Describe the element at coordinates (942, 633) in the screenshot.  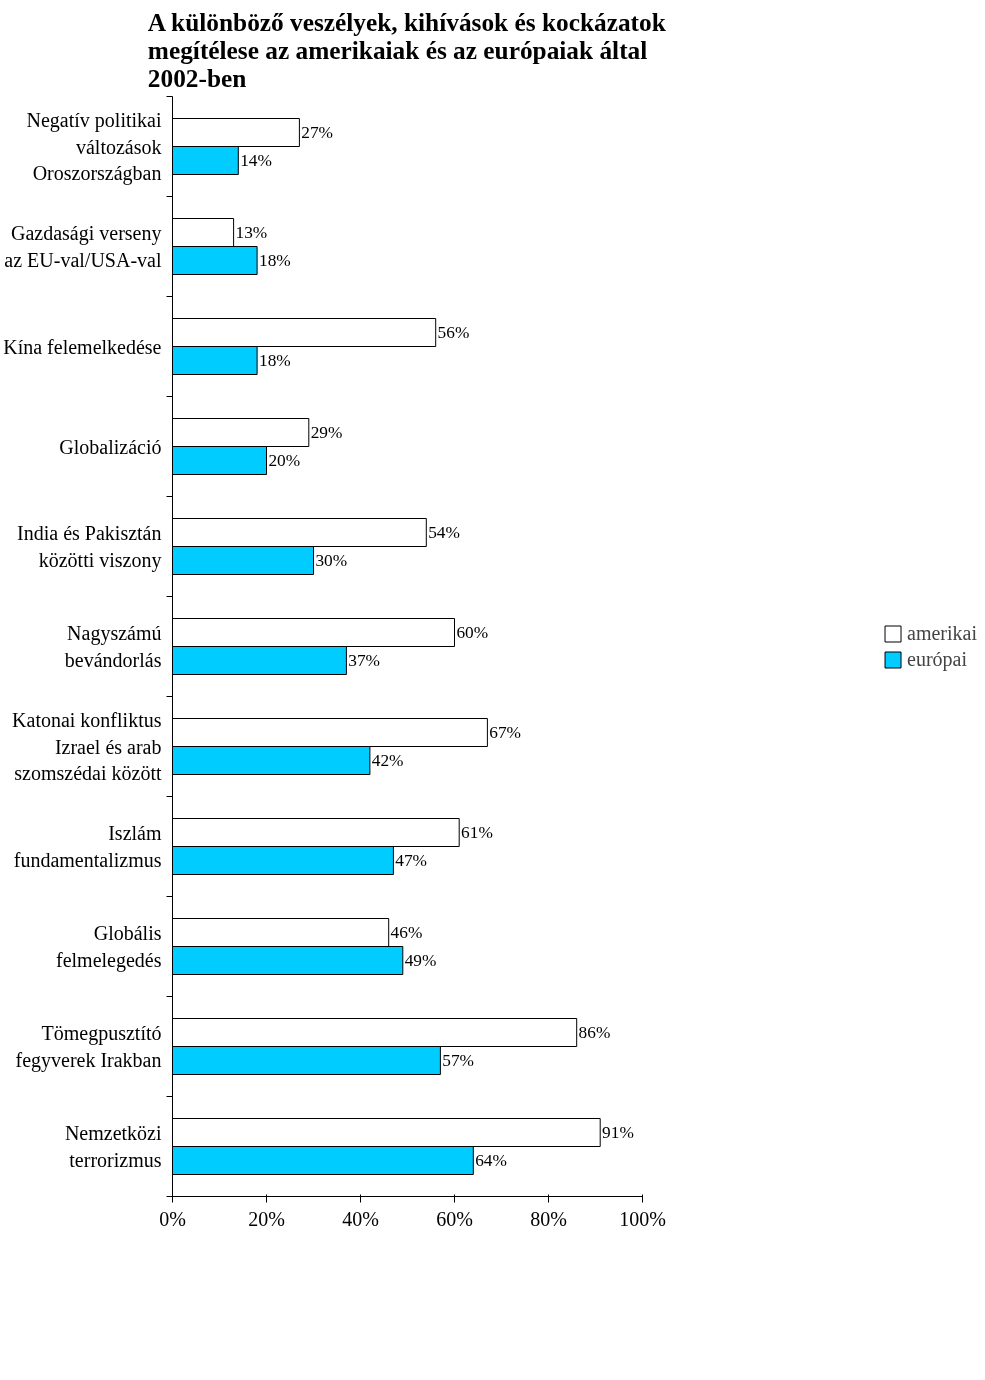
I see `legend-label: amerikai` at that location.